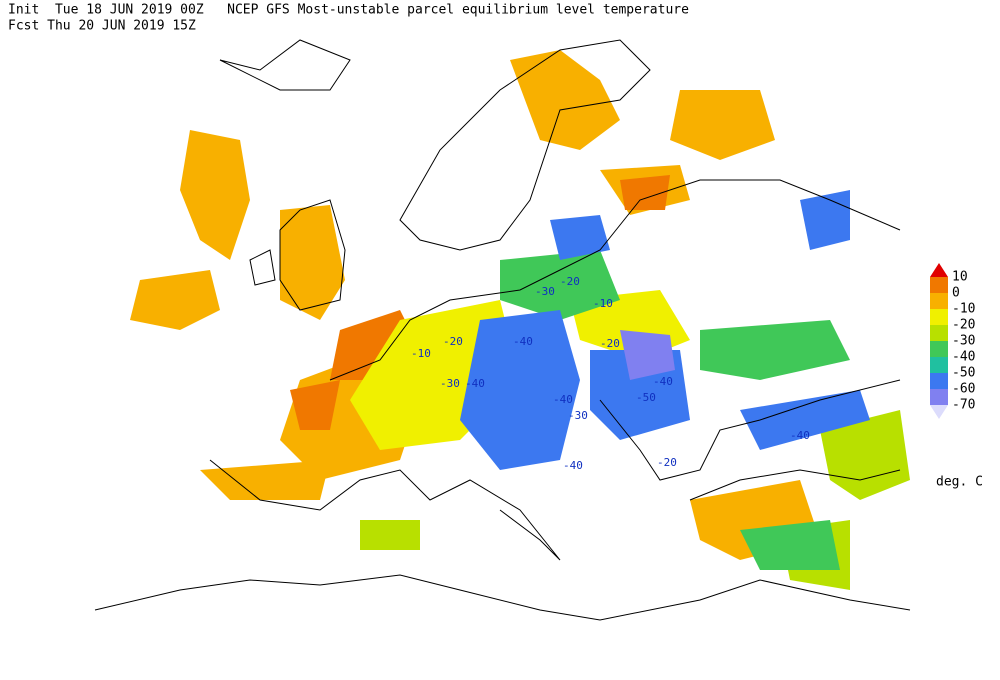 This screenshot has width=1000, height=680. What do you see at coordinates (102, 26) in the screenshot?
I see `header-line: Fcst Thu 20 JUN 2019 15Z` at bounding box center [102, 26].